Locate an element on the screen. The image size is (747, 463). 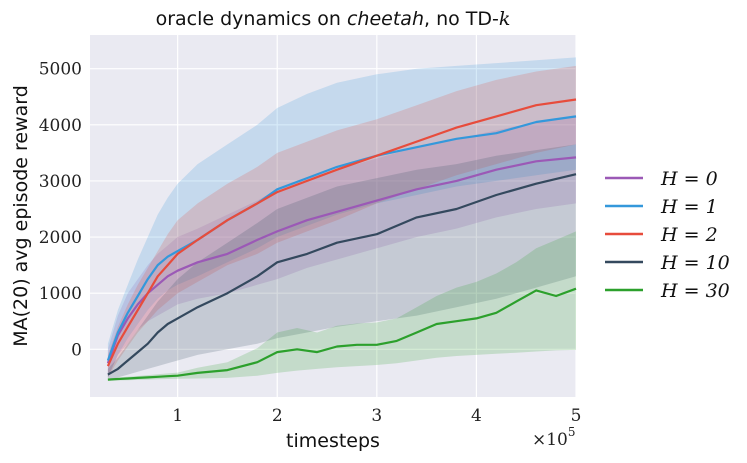
y-tick-label: 5000 is located at coordinates (60, 70).